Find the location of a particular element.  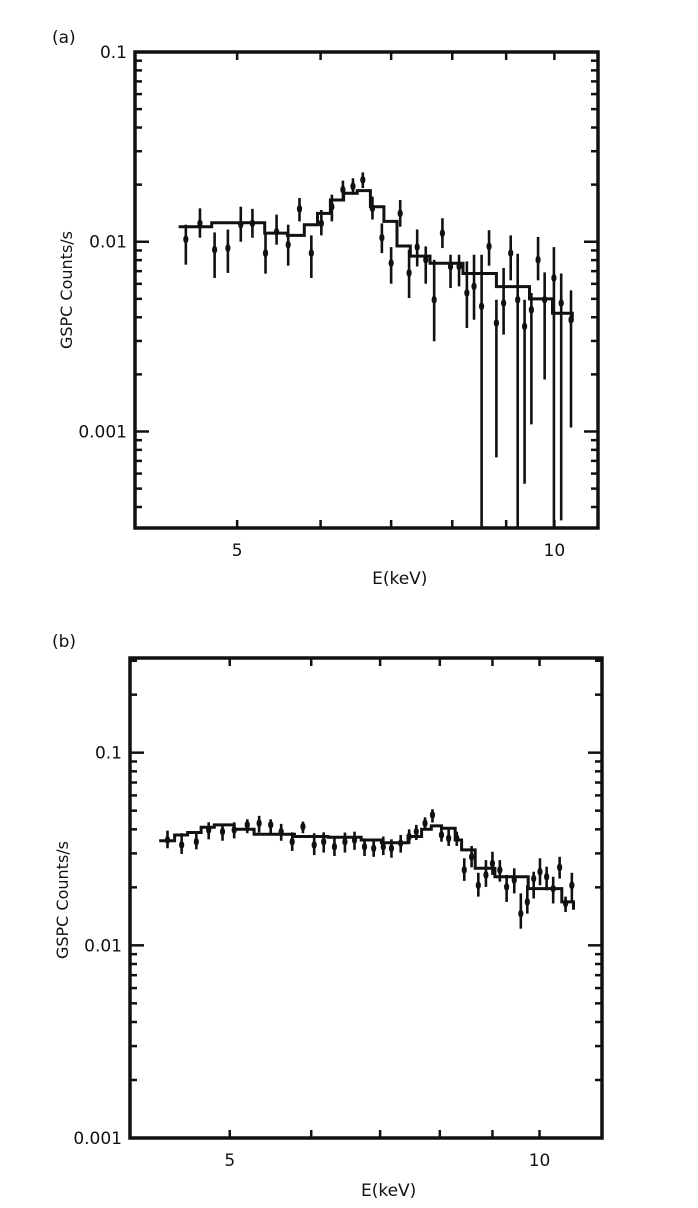

panel-label: (b) is located at coordinates (64, 642).